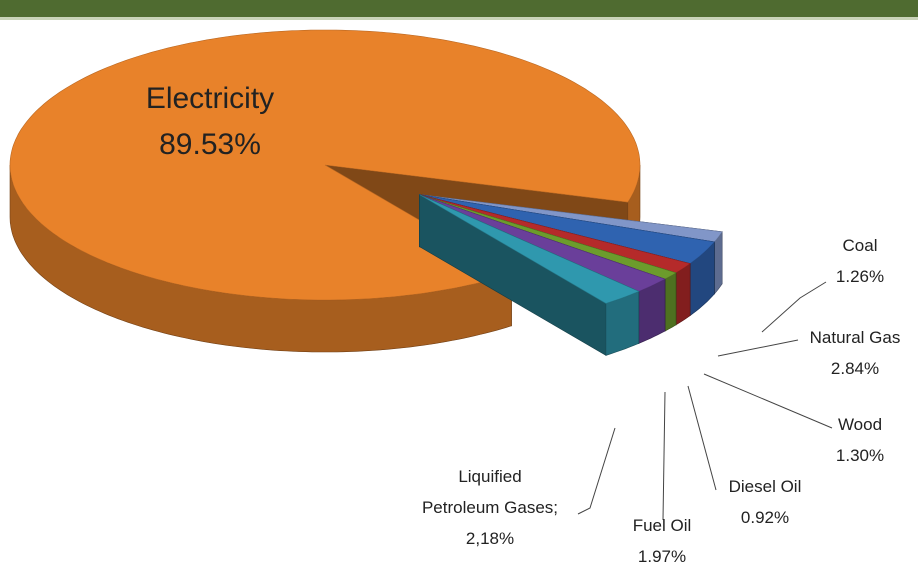  What do you see at coordinates (210, 98) in the screenshot?
I see `category-label: Electricity` at bounding box center [210, 98].